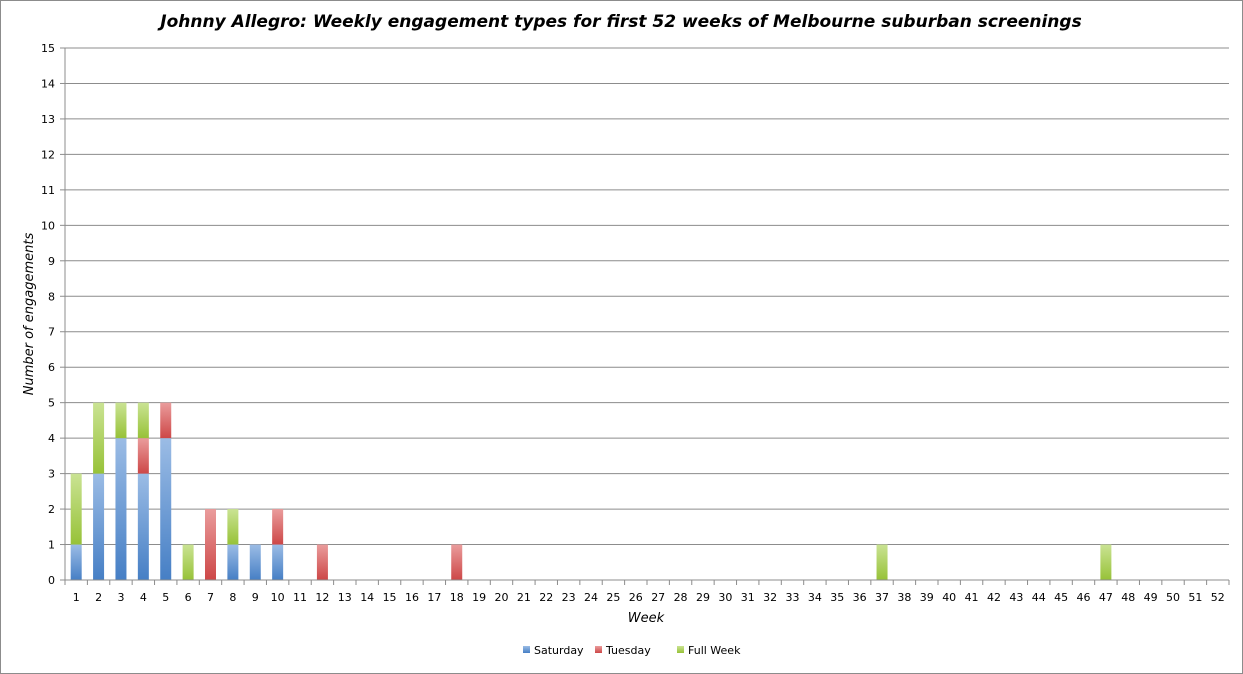  Describe the element at coordinates (591, 597) in the screenshot. I see `x-tick-label: 24` at that location.